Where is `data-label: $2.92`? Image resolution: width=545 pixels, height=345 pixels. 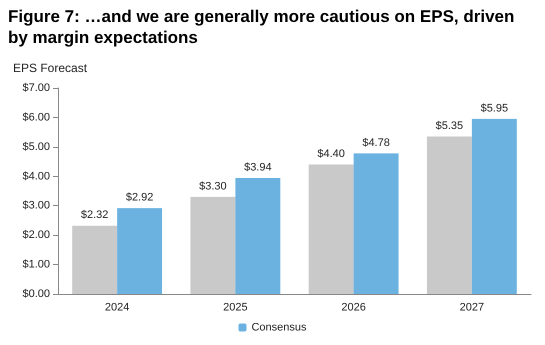 data-label: $2.92 is located at coordinates (140, 198).